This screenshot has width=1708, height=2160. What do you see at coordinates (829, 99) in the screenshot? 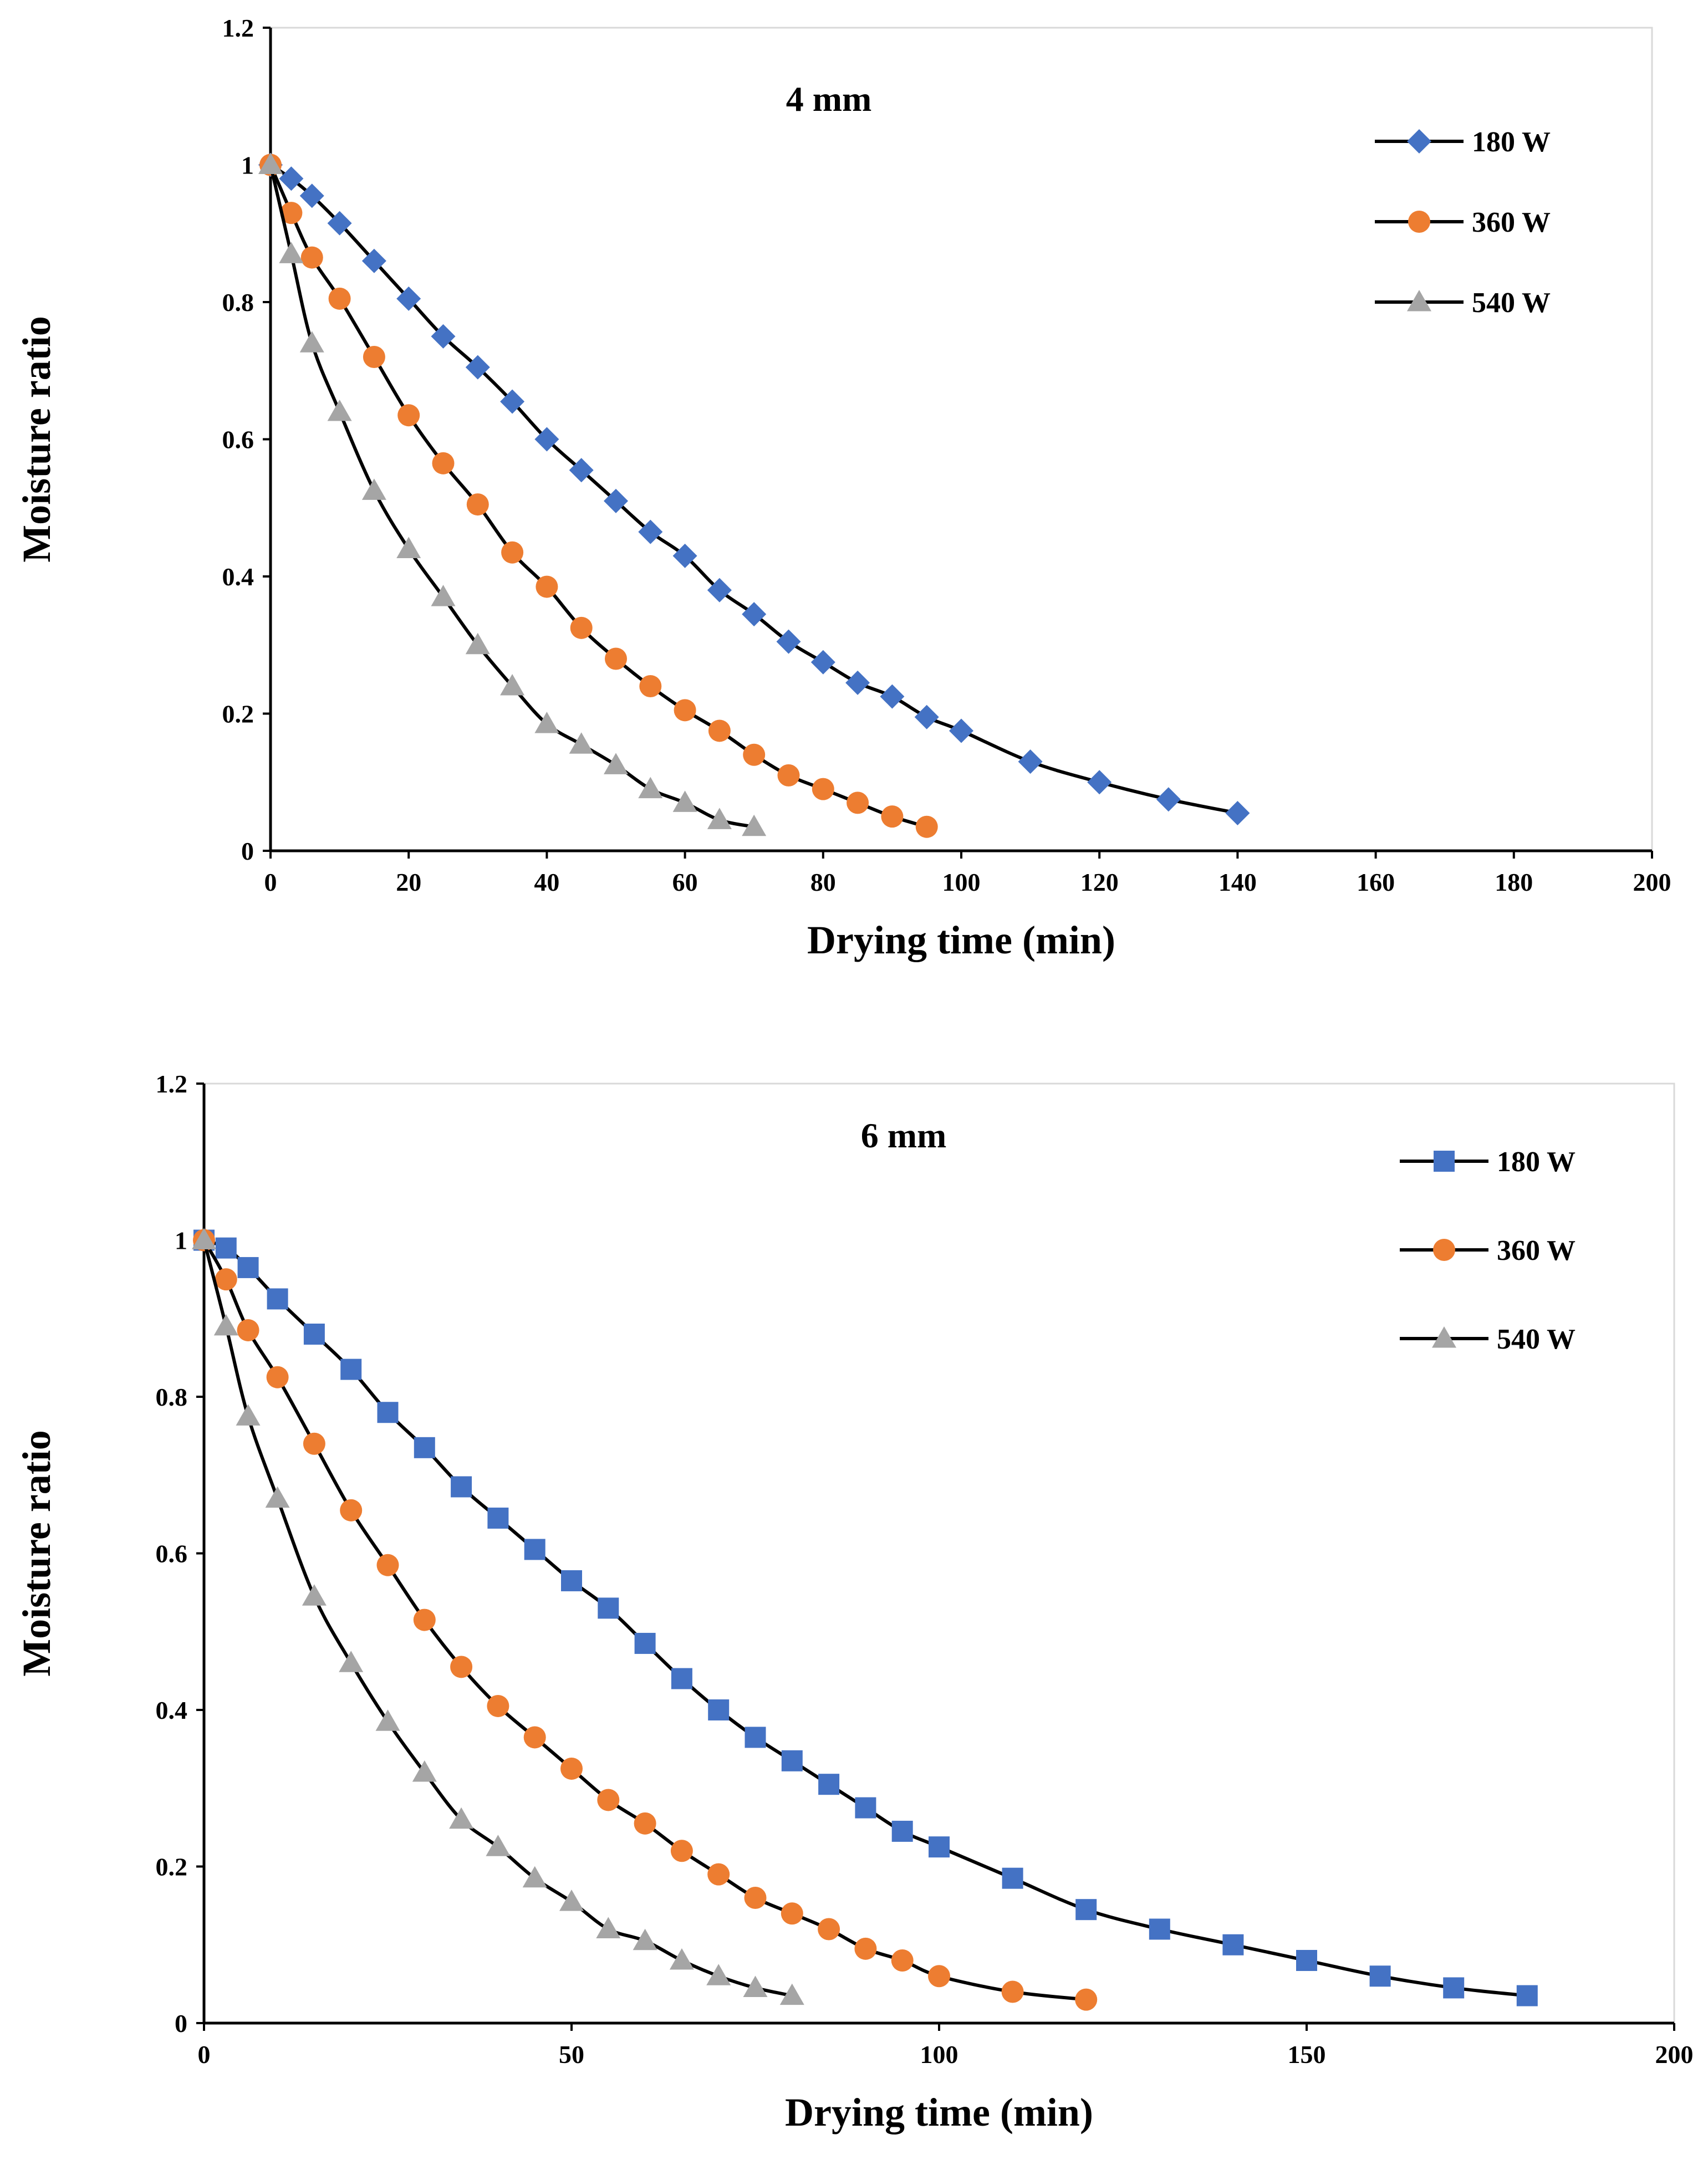
I see `chart-title: 4 mm` at bounding box center [829, 99].